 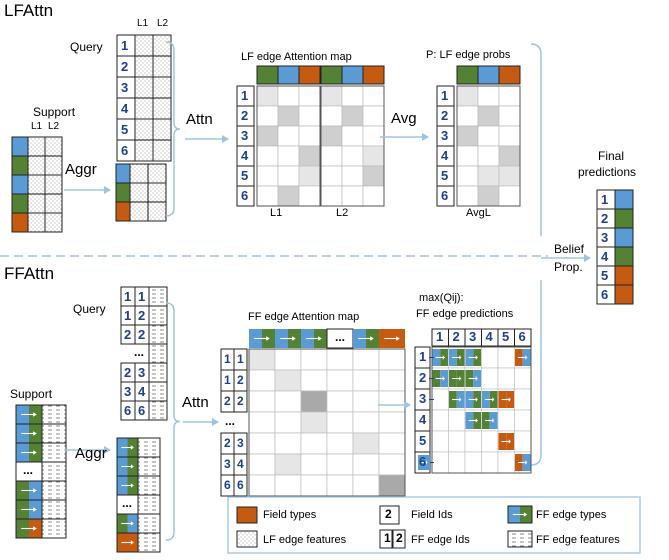 I want to click on ff-map-row-id-b-cell, so click(x=240, y=401).